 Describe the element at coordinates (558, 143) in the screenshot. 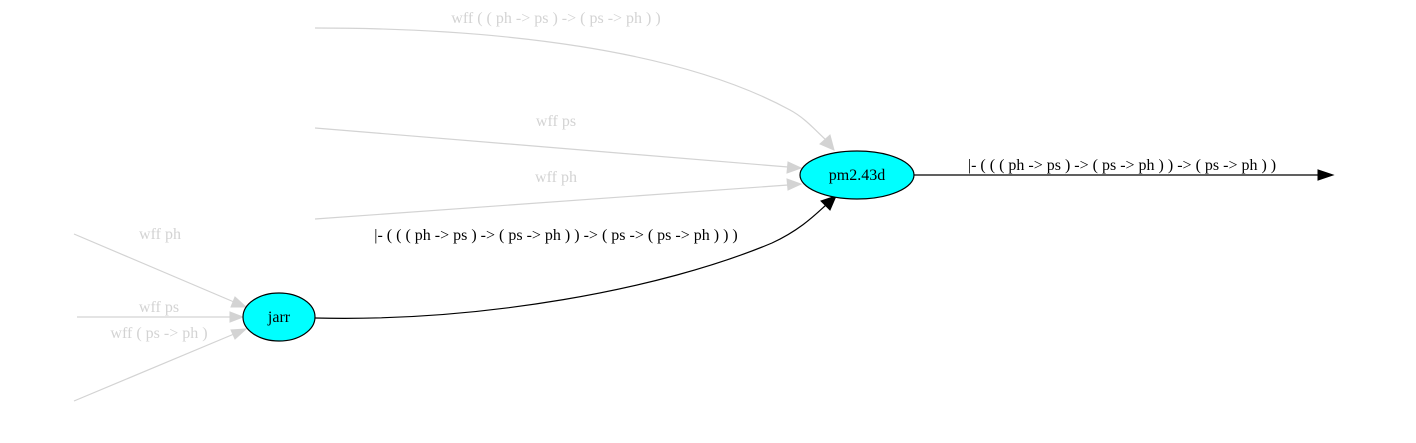

I see `edge-wff-ps-top: wff ps` at that location.